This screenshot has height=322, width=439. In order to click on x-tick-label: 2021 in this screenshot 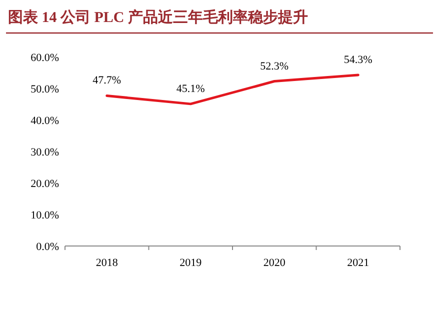, I will do `click(358, 263)`.